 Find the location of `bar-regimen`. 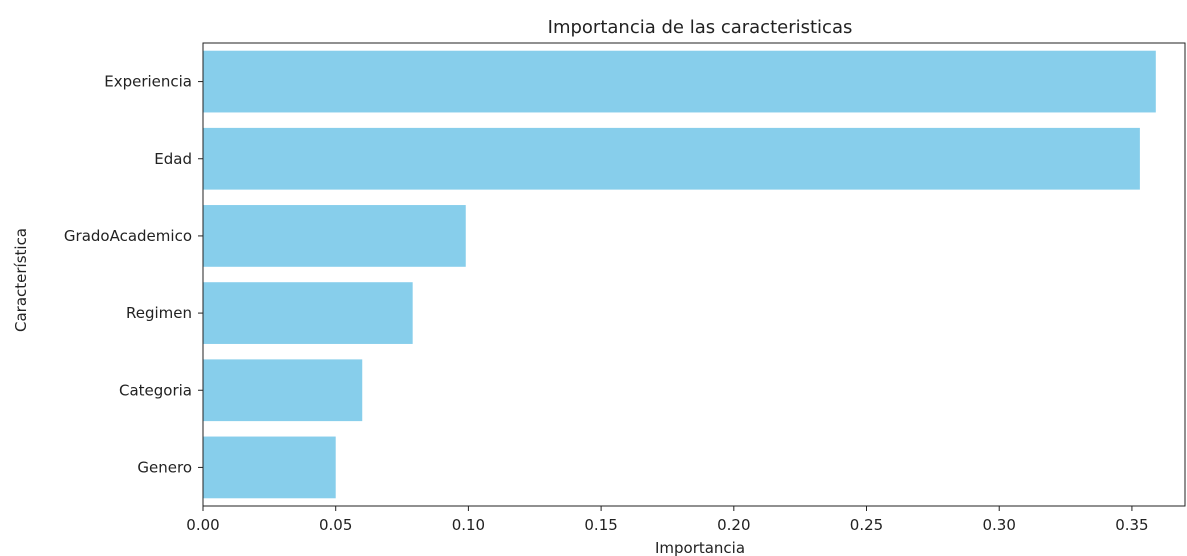

bar-regimen is located at coordinates (308, 313).